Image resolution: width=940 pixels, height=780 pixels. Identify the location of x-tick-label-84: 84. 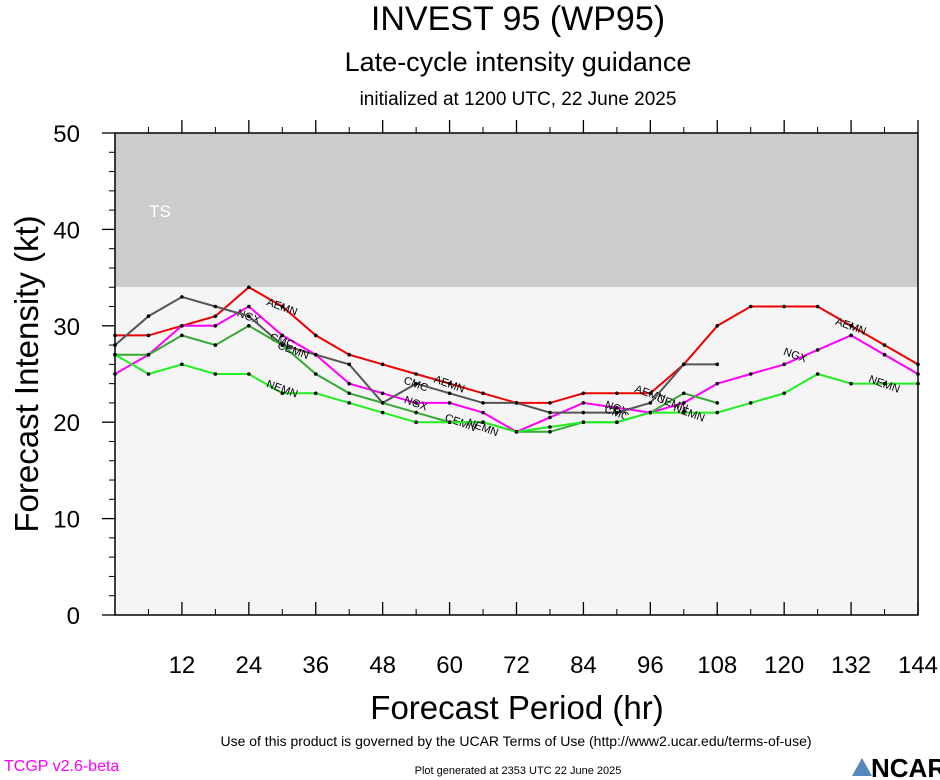
(583, 665).